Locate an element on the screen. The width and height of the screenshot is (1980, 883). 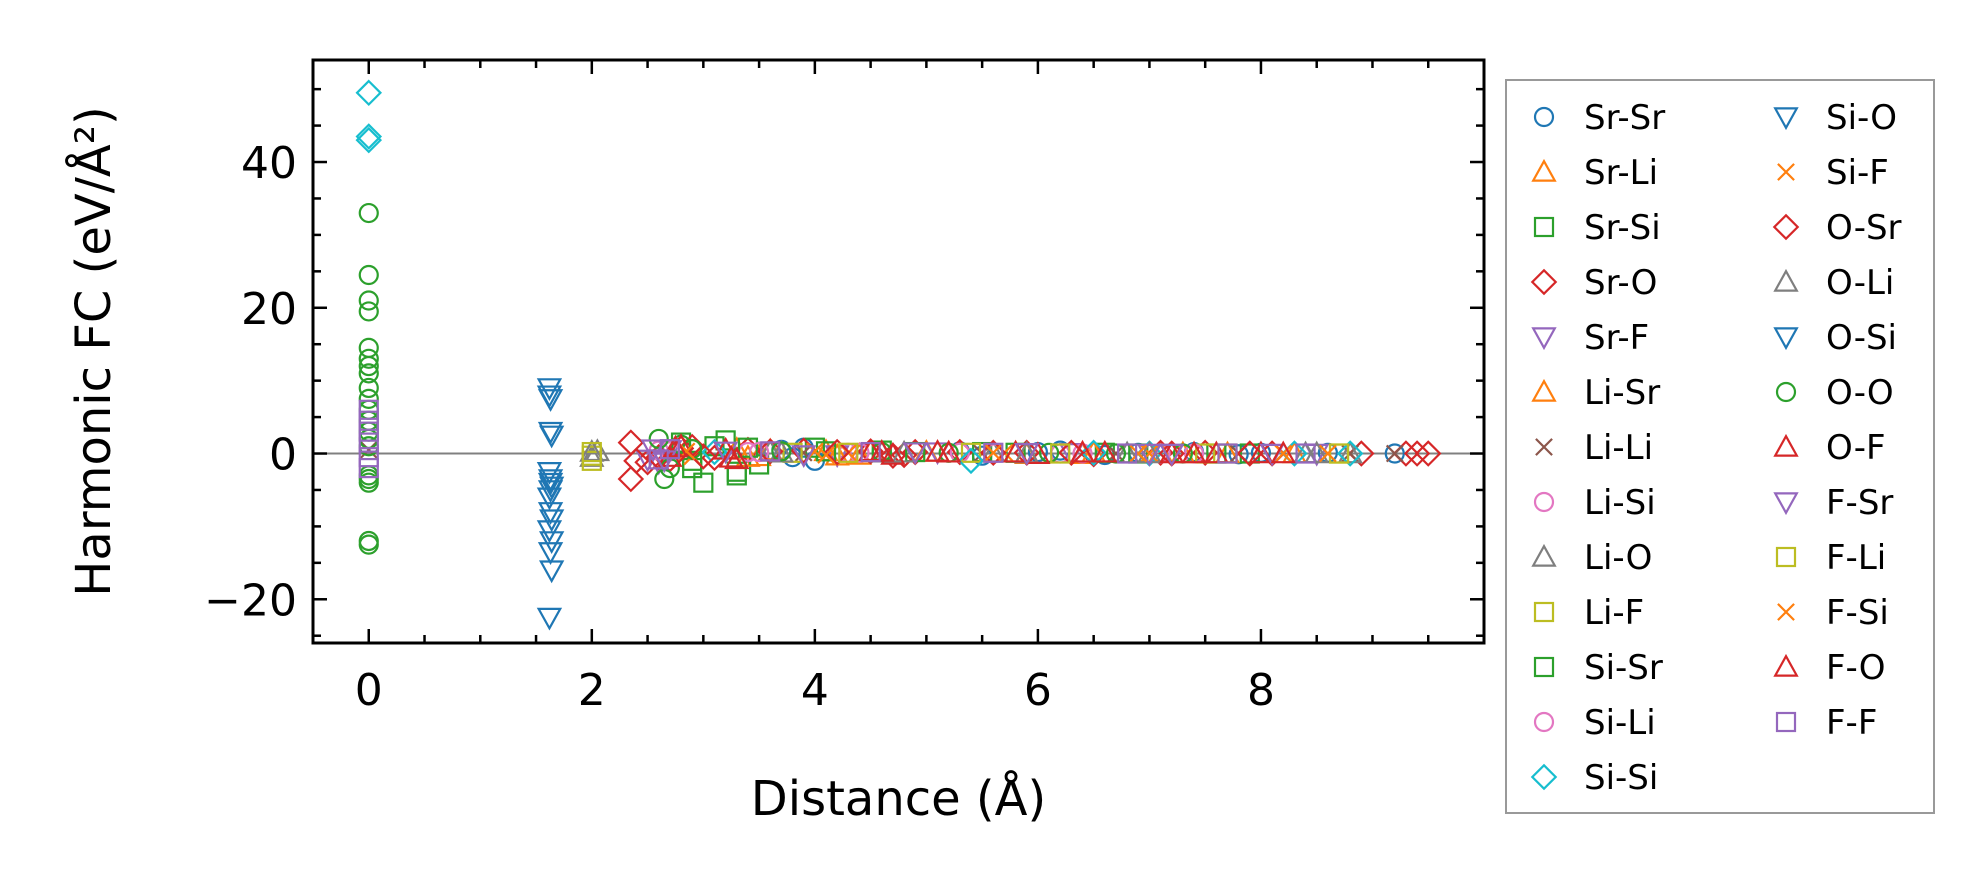
legend-label: Sr-Sr is located at coordinates (1624, 118).